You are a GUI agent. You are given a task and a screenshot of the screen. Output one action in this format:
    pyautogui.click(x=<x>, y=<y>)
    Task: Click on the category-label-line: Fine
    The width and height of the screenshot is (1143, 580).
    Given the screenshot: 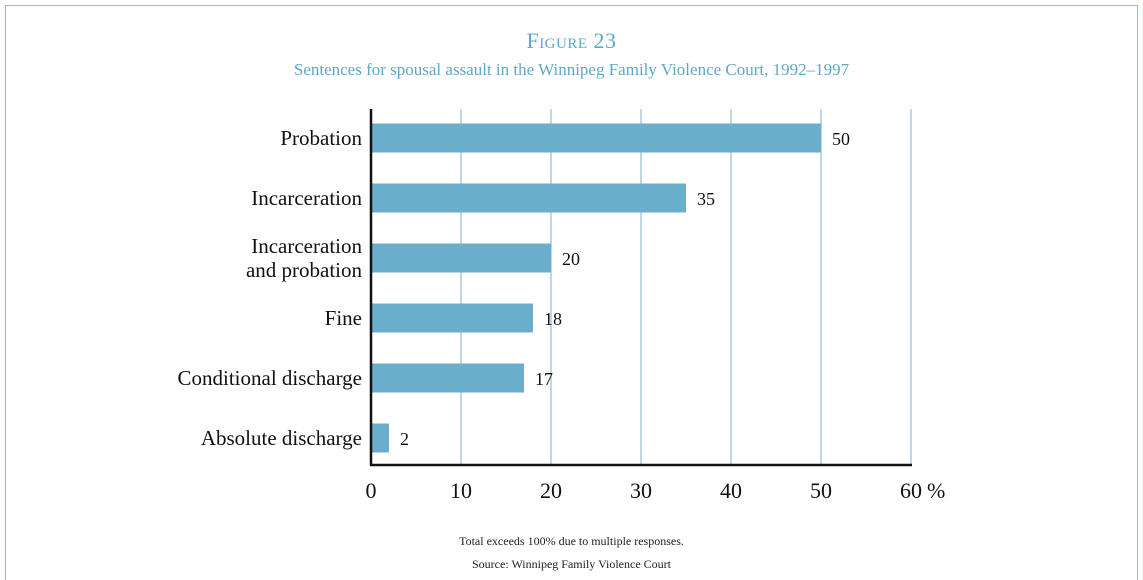 What is the action you would take?
    pyautogui.click(x=343, y=318)
    